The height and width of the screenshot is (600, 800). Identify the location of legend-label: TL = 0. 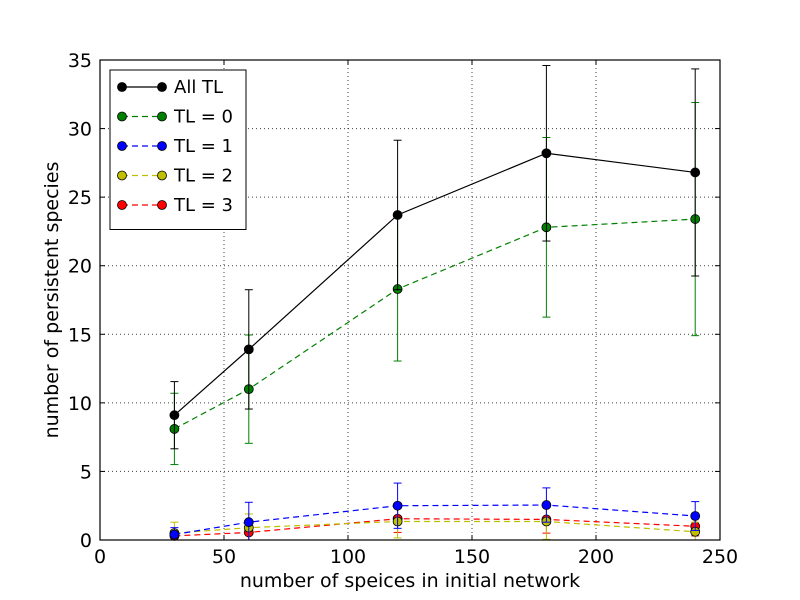
(203, 117).